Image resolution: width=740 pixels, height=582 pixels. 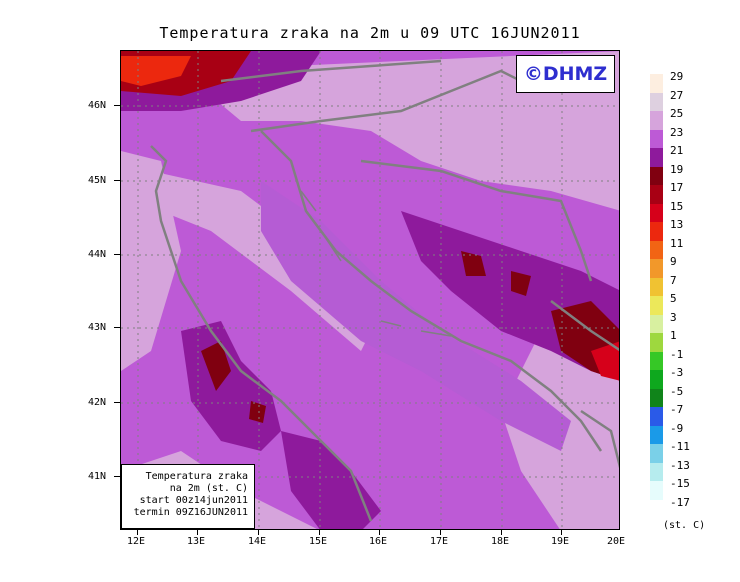 What do you see at coordinates (97, 402) in the screenshot?
I see `lat-label-42n: 42N` at bounding box center [97, 402].